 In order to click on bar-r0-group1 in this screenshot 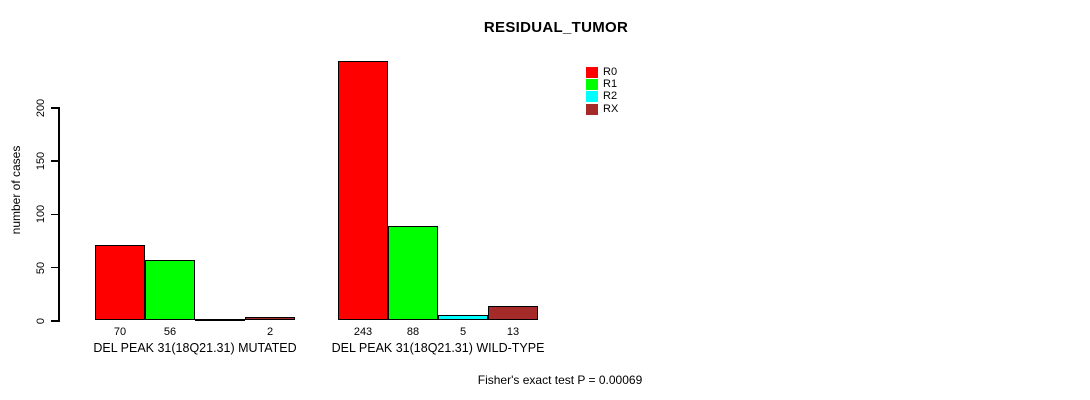, I will do `click(120, 282)`.